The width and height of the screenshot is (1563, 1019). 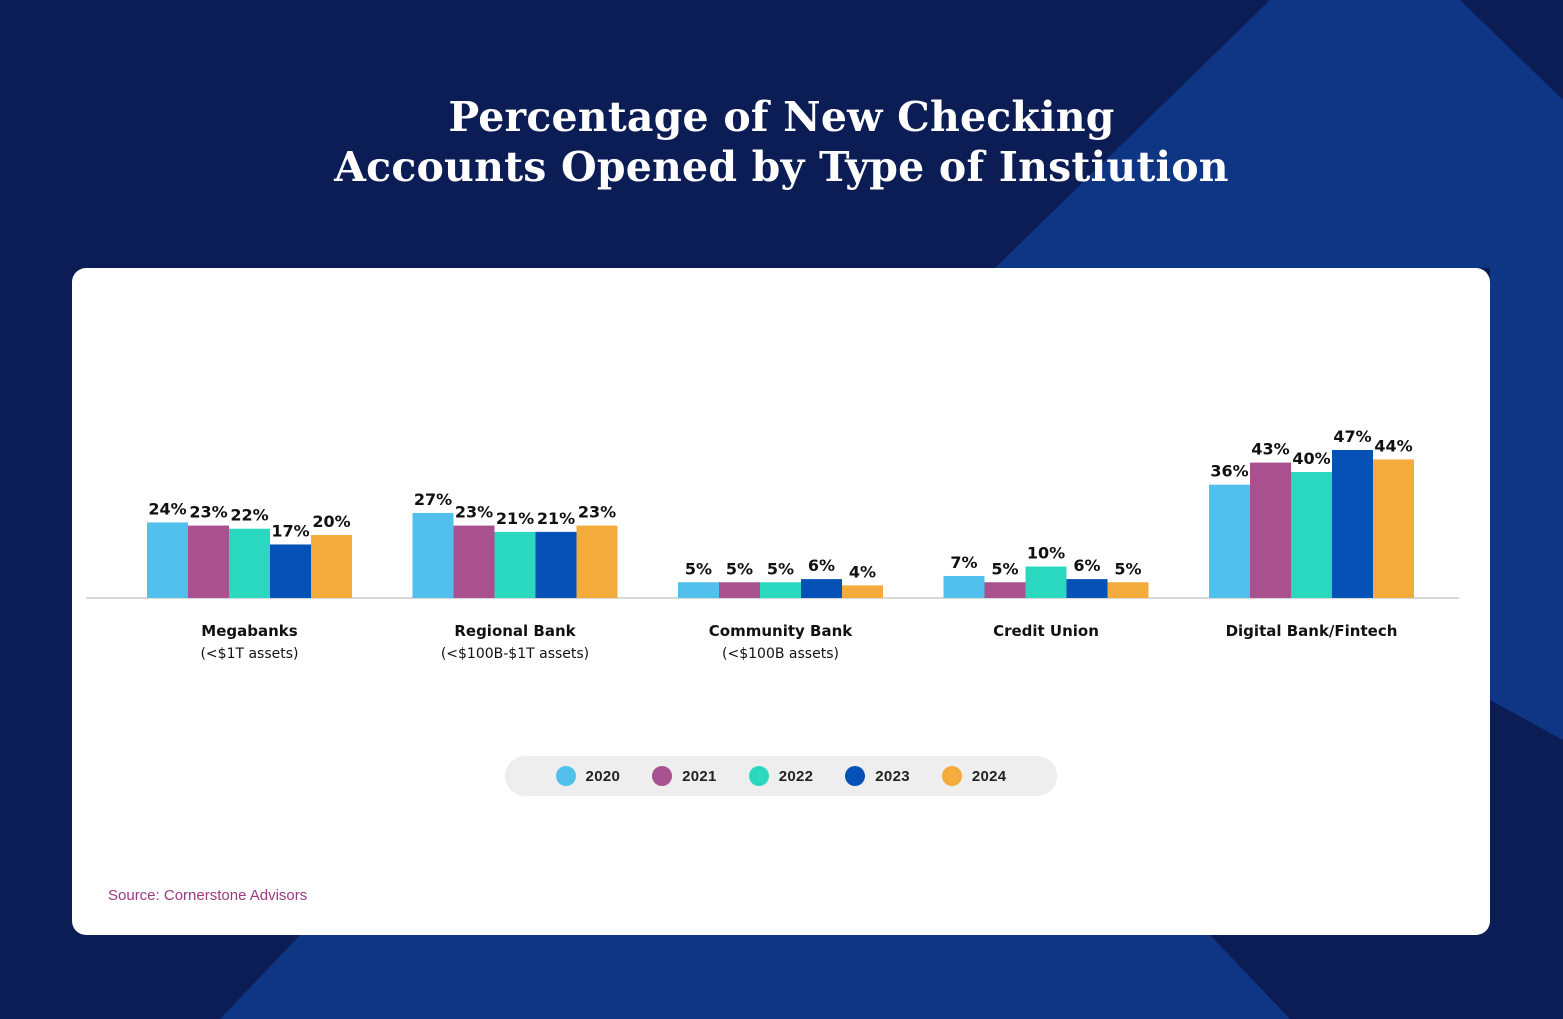 I want to click on data-label: 44%, so click(x=1393, y=445).